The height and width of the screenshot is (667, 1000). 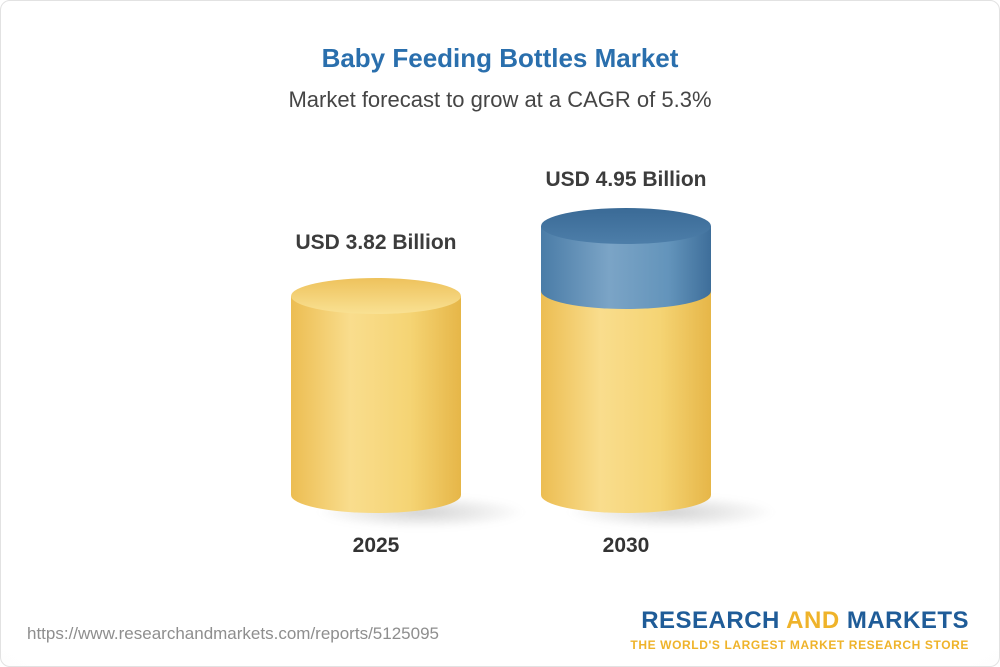 What do you see at coordinates (626, 179) in the screenshot?
I see `bar-value-label-2030: USD 4.95 Billion` at bounding box center [626, 179].